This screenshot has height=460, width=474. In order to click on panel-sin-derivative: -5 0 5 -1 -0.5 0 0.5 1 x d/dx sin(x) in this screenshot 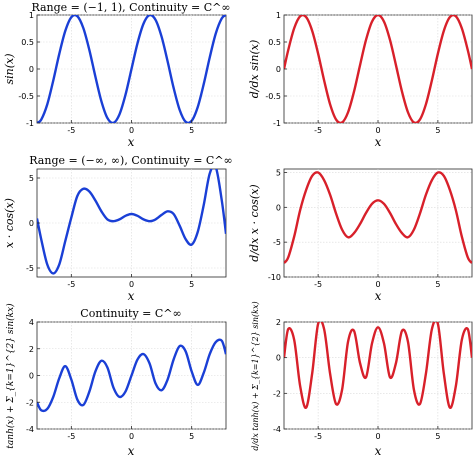, I will do `click(360, 80)`.